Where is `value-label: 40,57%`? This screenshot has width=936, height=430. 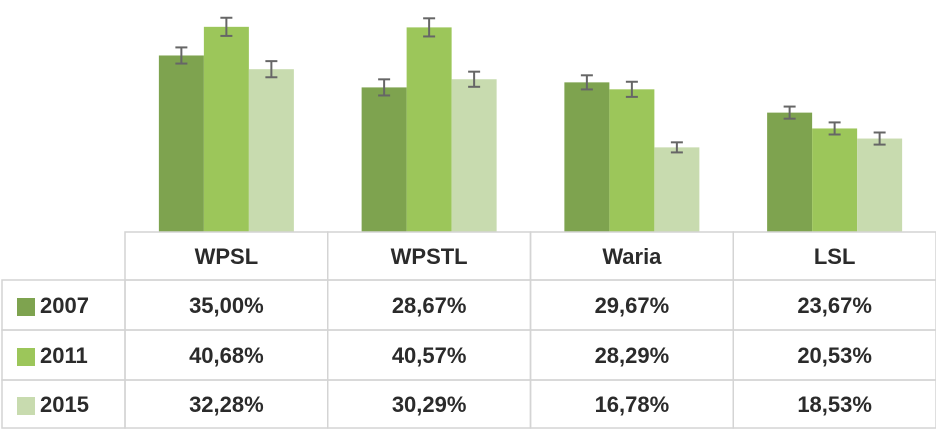 value-label: 40,57% is located at coordinates (429, 355).